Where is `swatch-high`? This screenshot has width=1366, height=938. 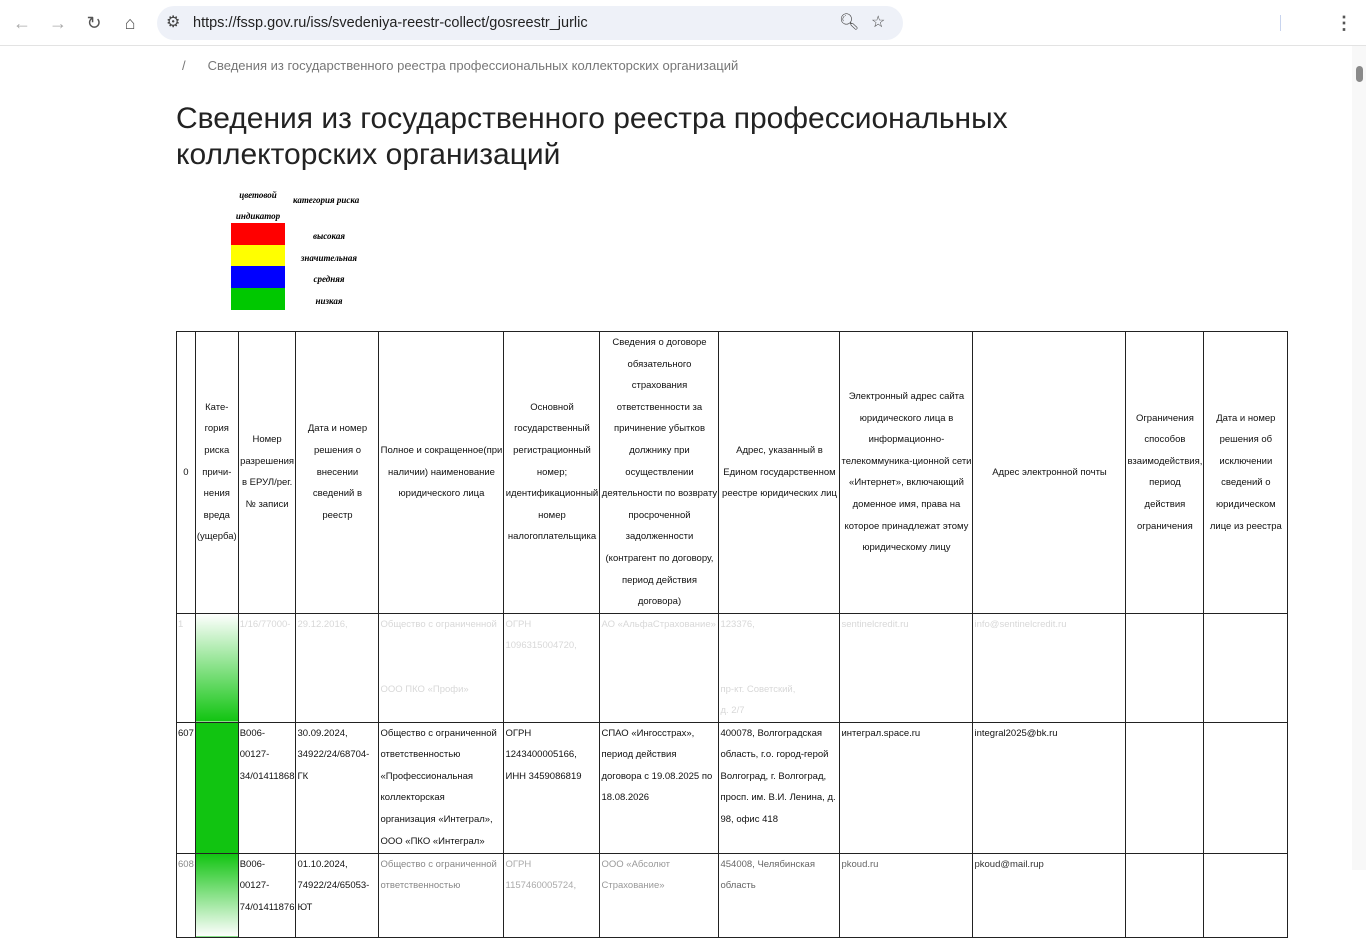 swatch-high is located at coordinates (258, 234).